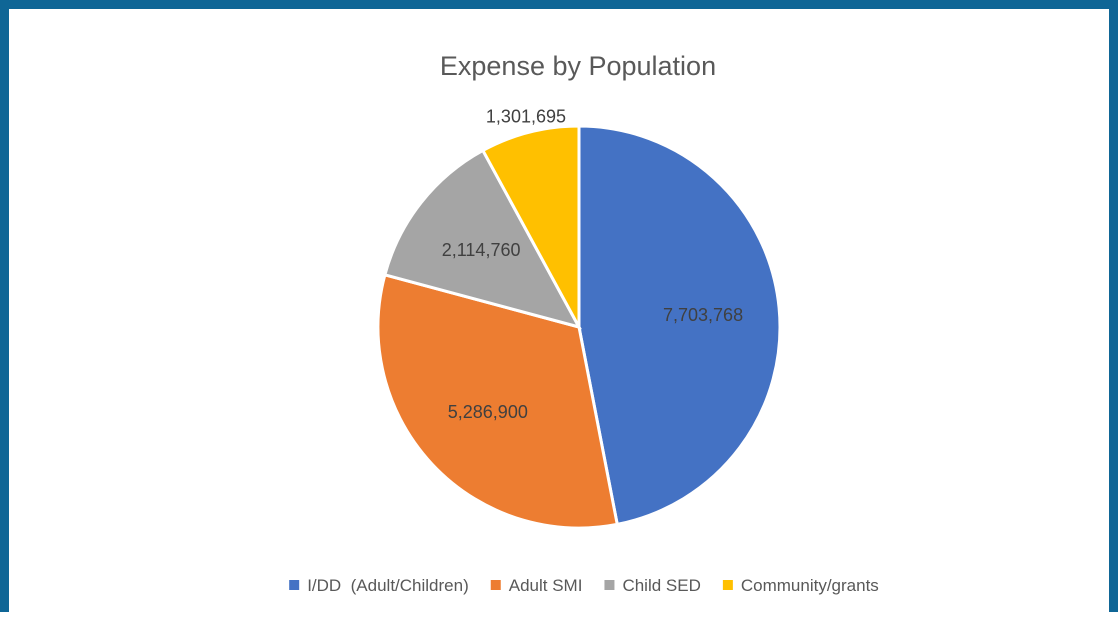 The width and height of the screenshot is (1118, 621). Describe the element at coordinates (526, 117) in the screenshot. I see `pie-data-label-4: 1,301,695` at that location.